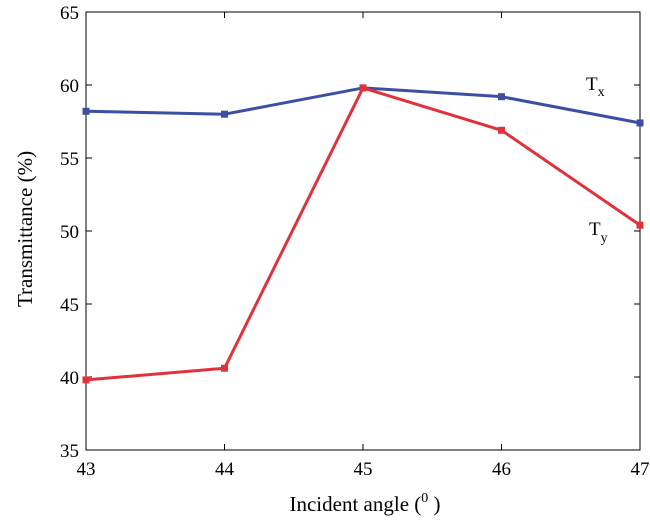  I want to click on x-tick-label: 45, so click(363, 469).